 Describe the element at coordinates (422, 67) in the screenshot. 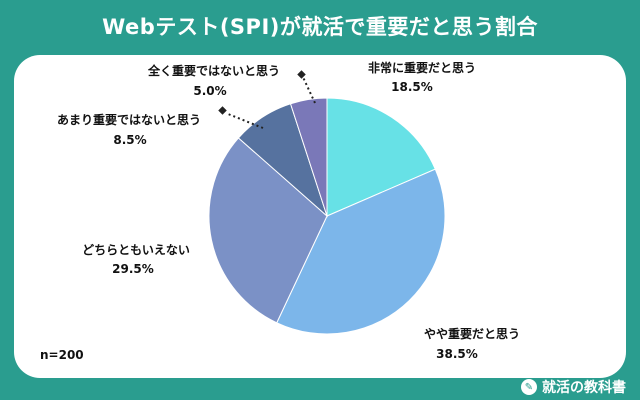

I see `slice-1-name: 非常に重要だと思う` at that location.